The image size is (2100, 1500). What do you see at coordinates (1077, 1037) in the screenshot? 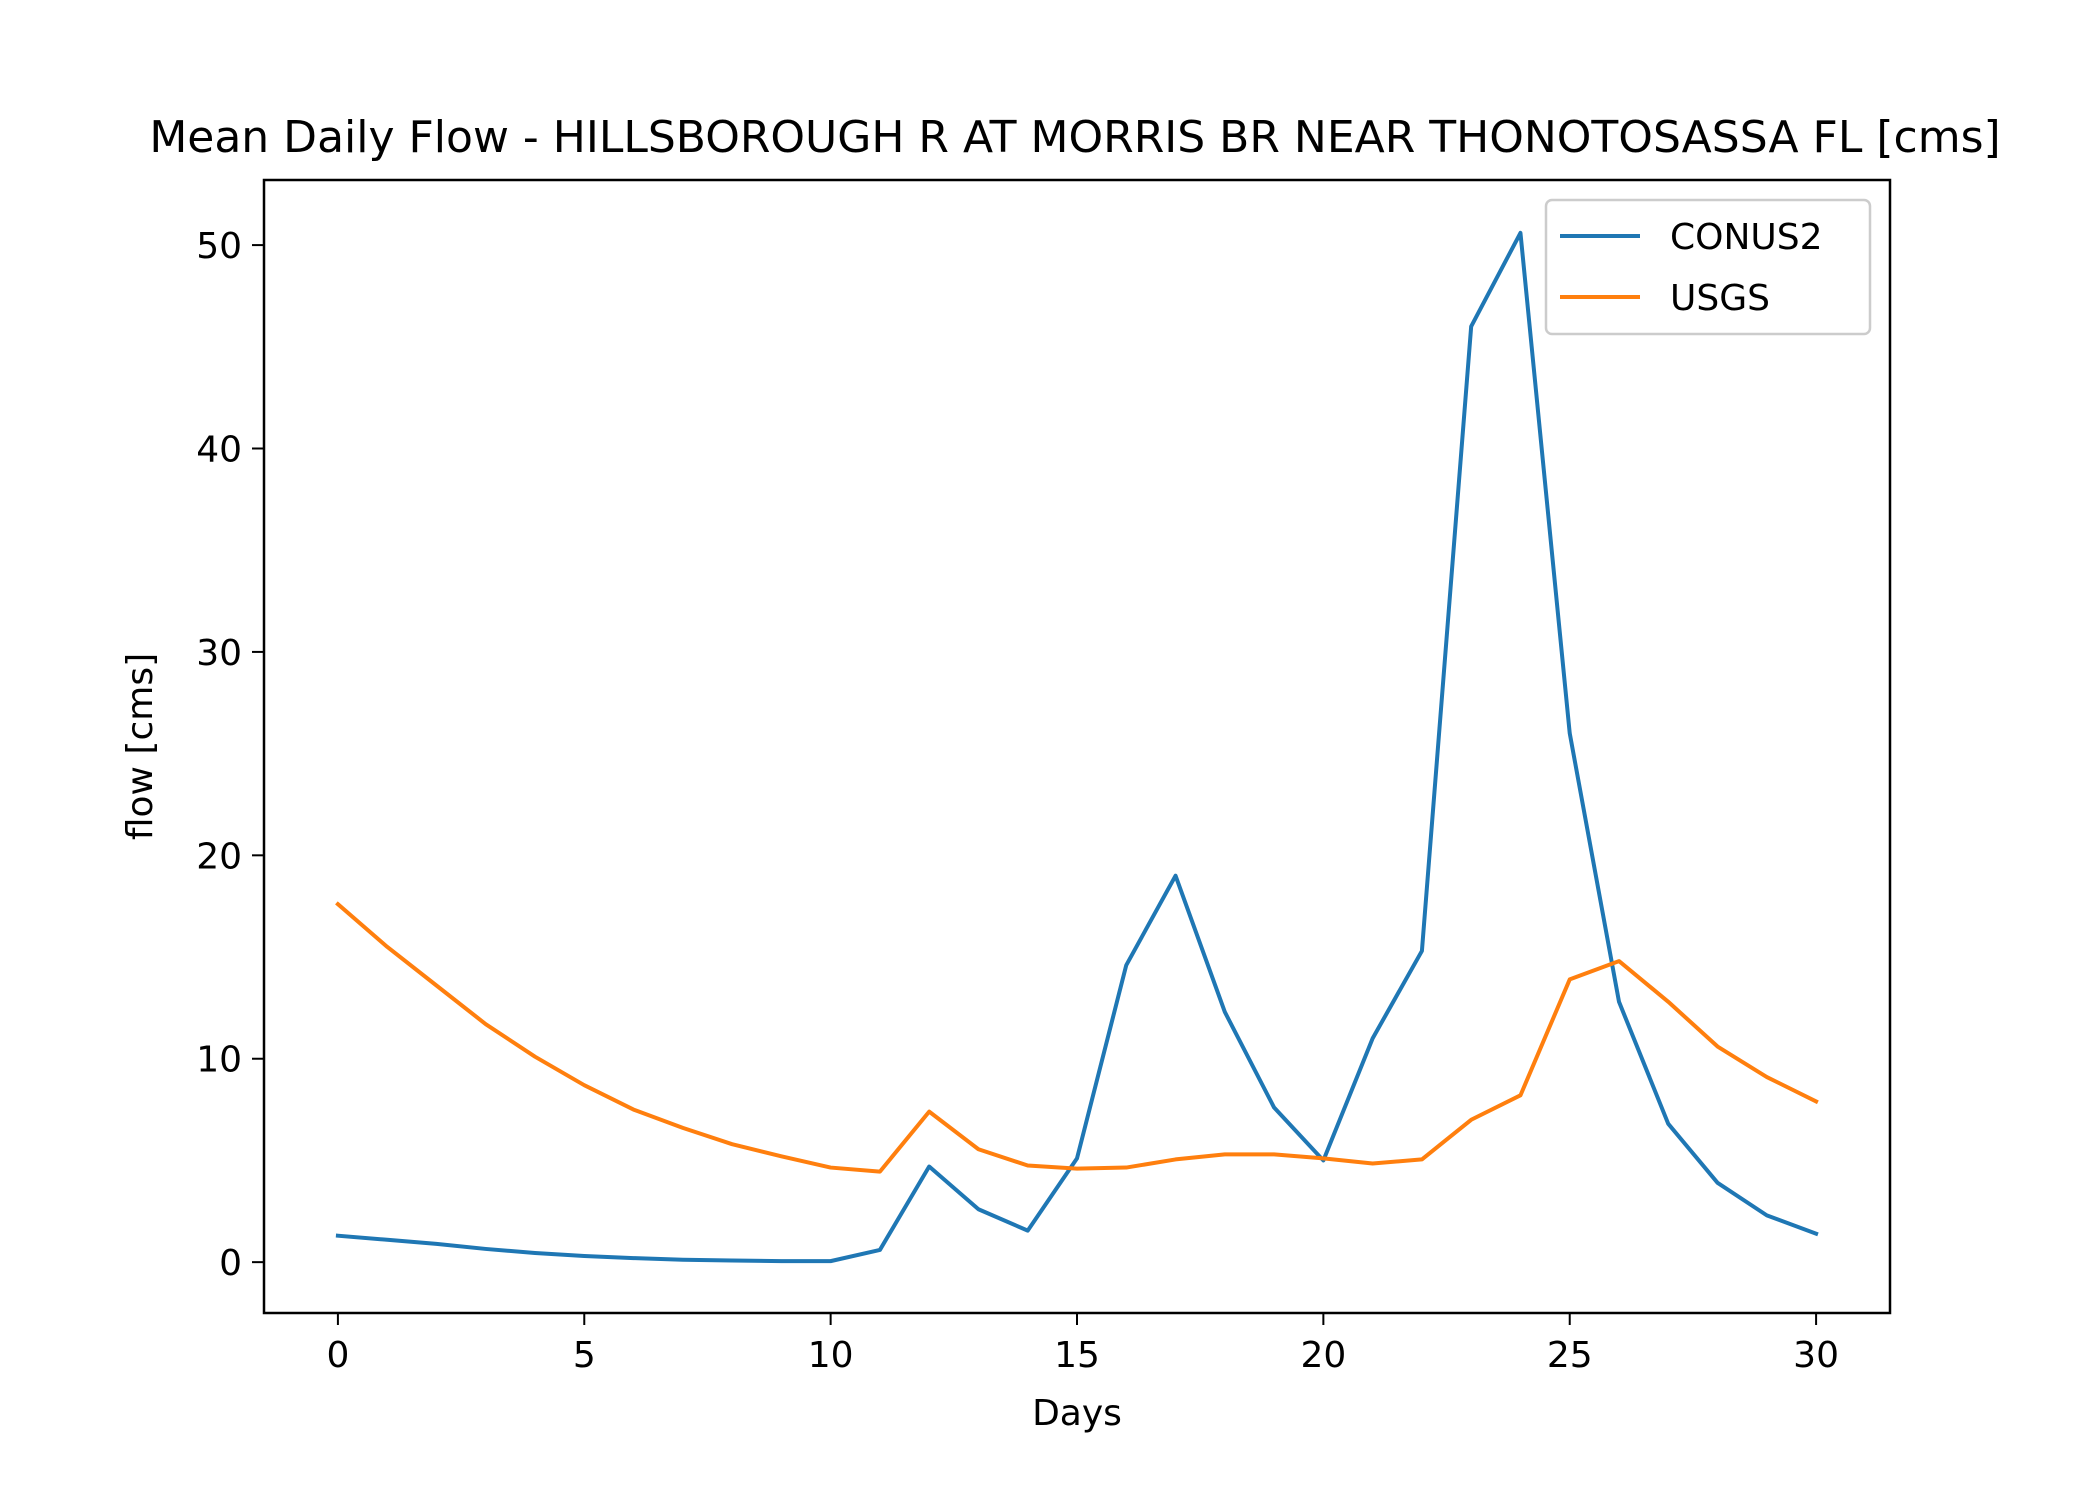
I see `series-line-usgs` at bounding box center [1077, 1037].